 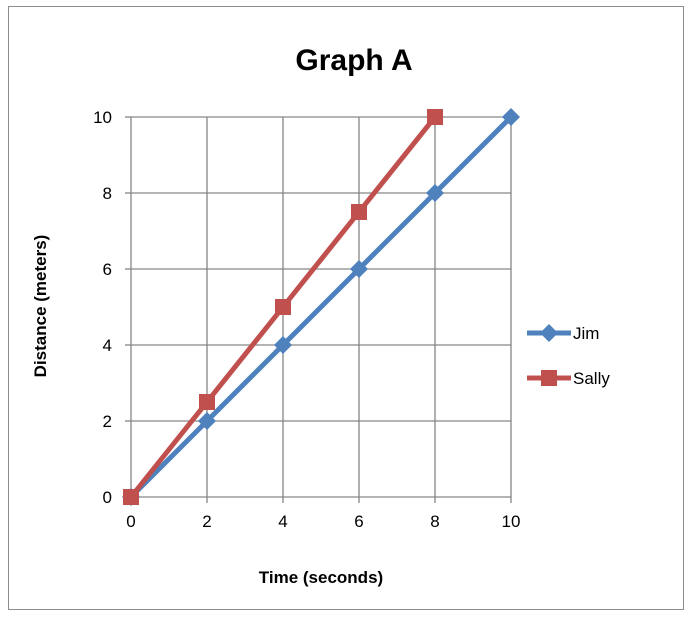 What do you see at coordinates (323, 521) in the screenshot?
I see `x-tick-labels: 0 2 4 6 8 10` at bounding box center [323, 521].